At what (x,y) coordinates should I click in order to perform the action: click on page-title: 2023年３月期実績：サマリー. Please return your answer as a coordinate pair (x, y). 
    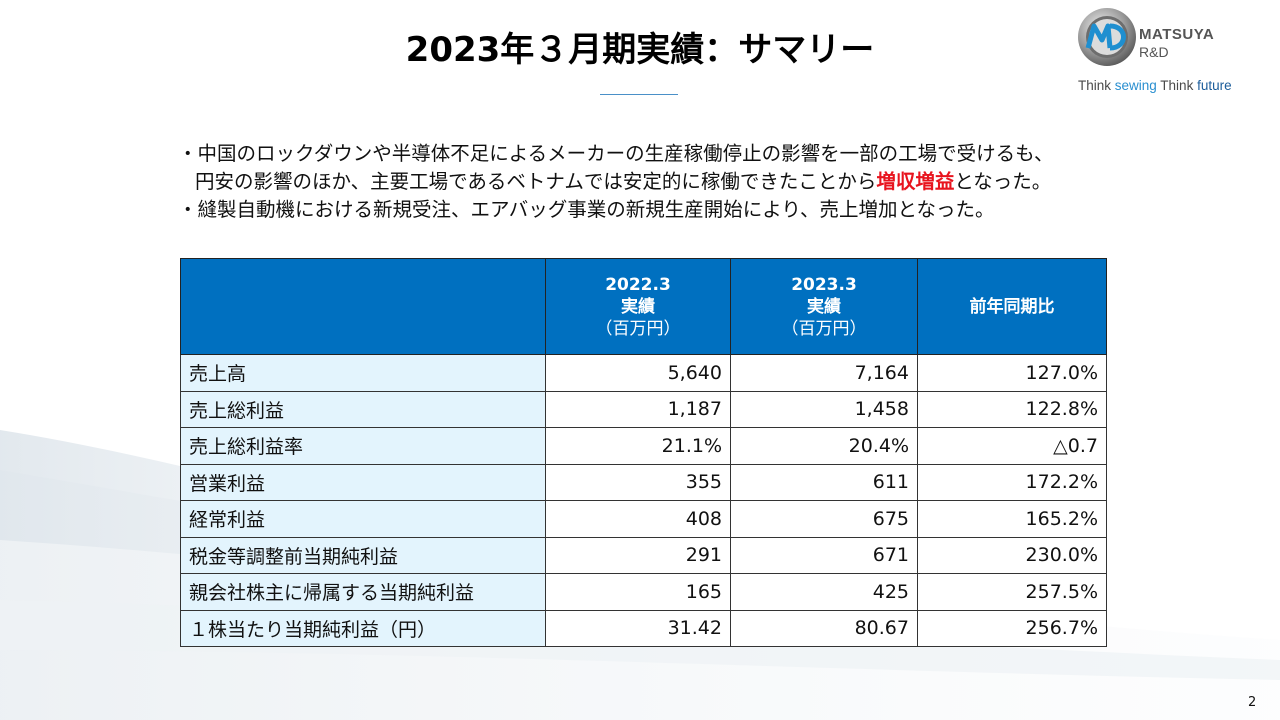
    Looking at the image, I should click on (640, 50).